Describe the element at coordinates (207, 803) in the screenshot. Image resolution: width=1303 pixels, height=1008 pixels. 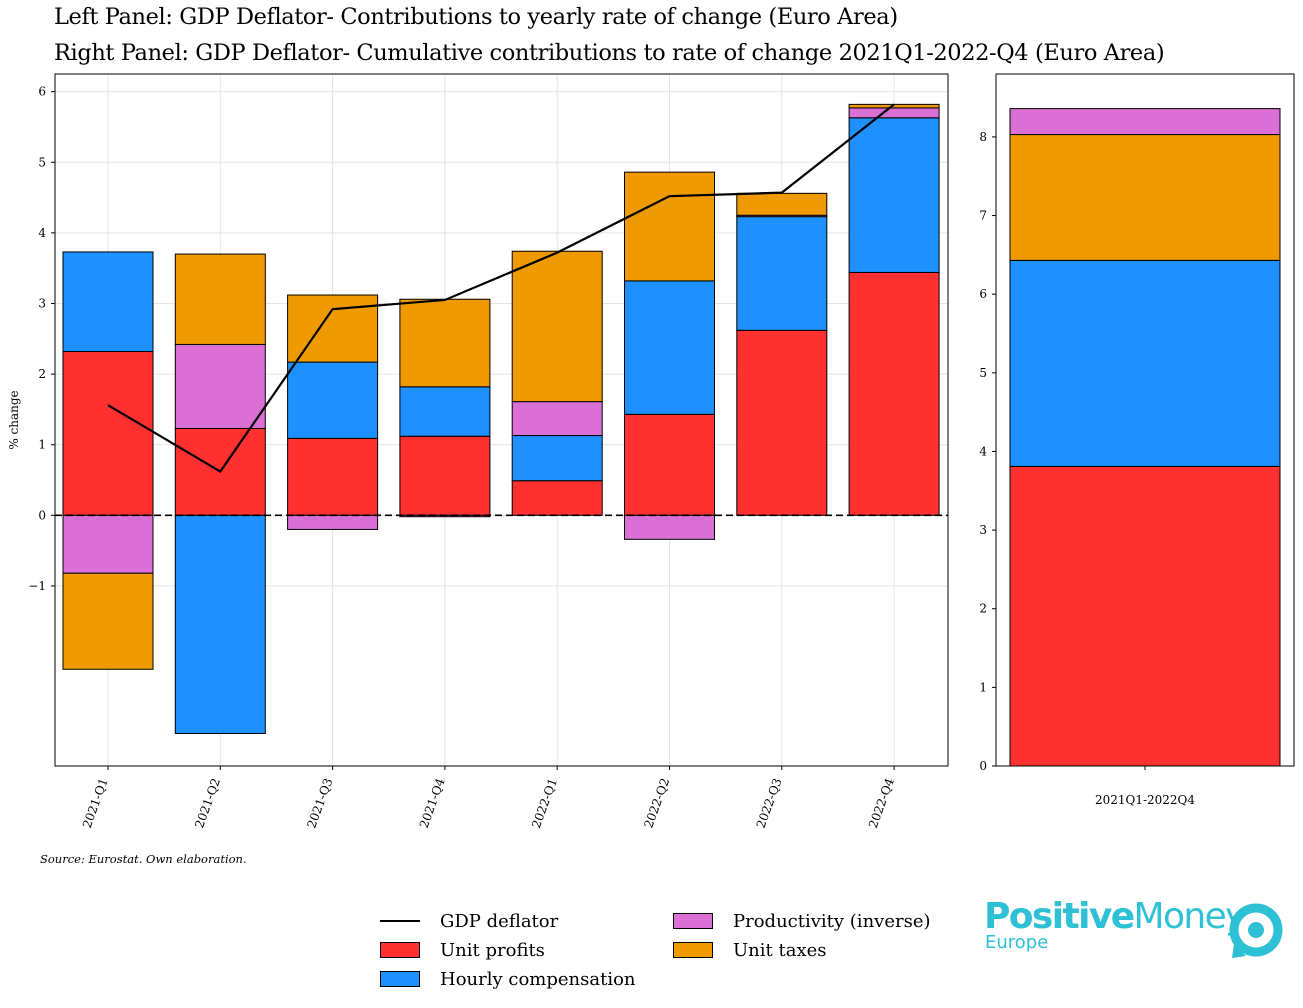
I see `x-tick-label: 2021-Q2` at that location.